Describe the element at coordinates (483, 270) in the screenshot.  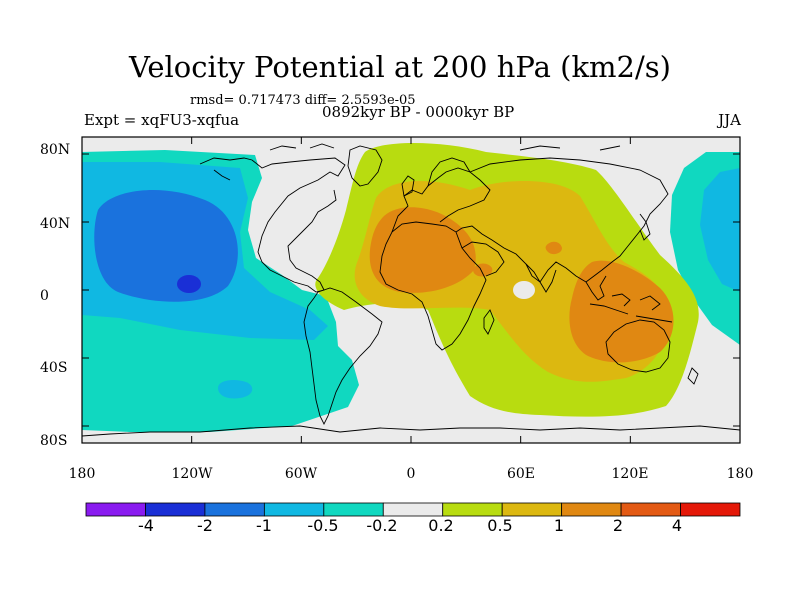
I see `contour-positive-1-blob-a` at that location.